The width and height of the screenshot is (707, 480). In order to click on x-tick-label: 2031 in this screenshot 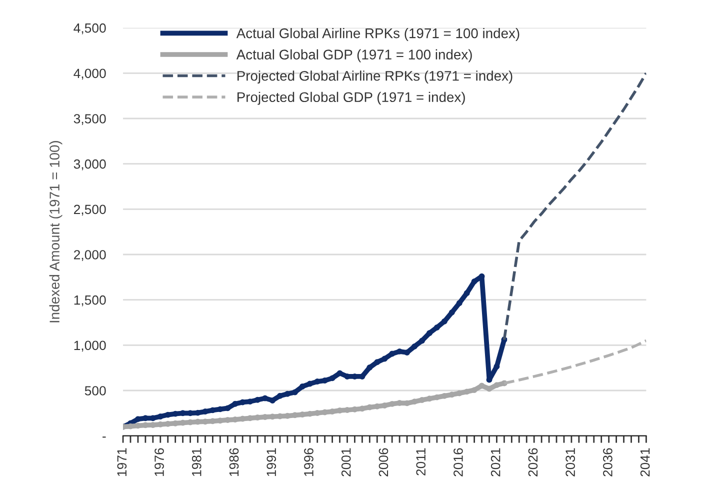, I will do `click(570, 462)`.